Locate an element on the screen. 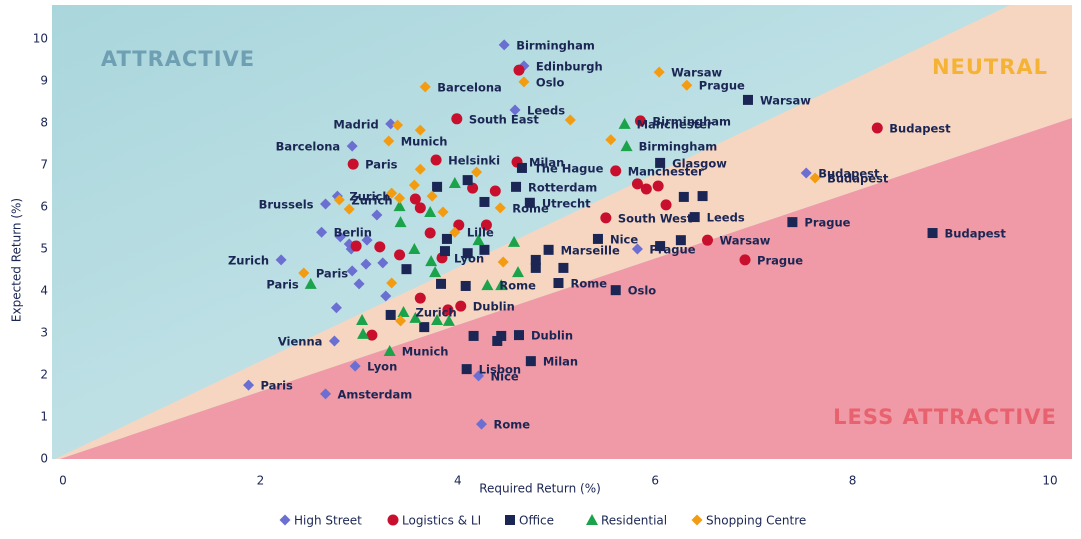  x-tick-label: 0 is located at coordinates (63, 481).